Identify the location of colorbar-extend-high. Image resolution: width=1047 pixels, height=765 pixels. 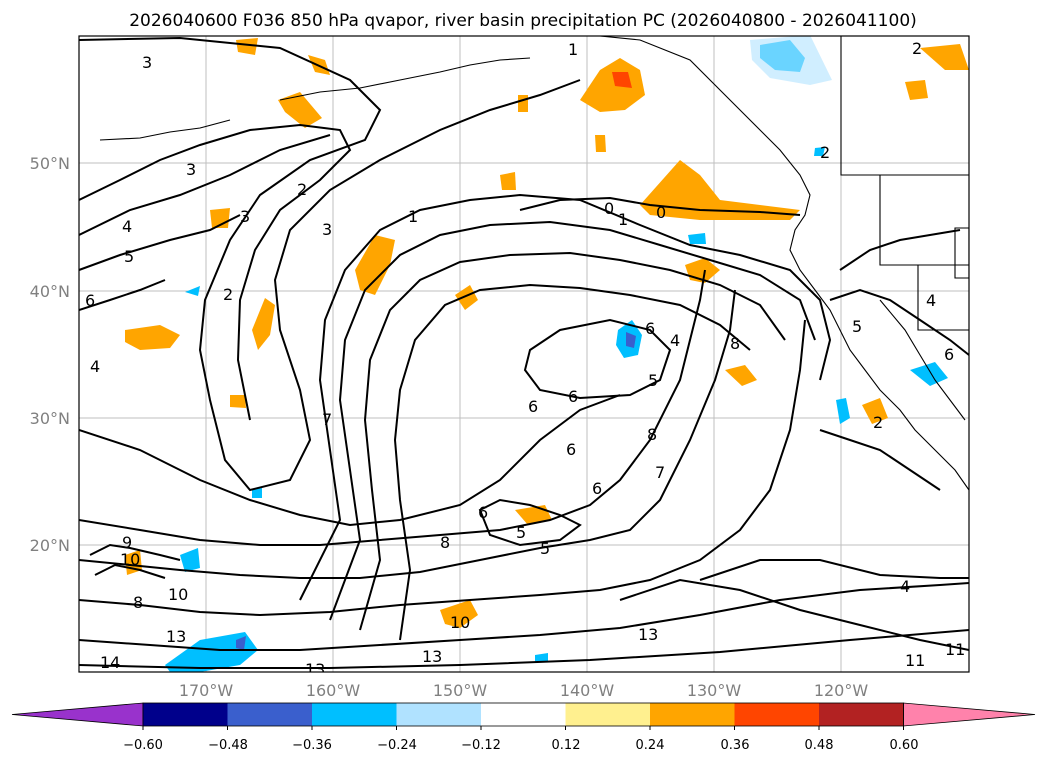
(969, 714).